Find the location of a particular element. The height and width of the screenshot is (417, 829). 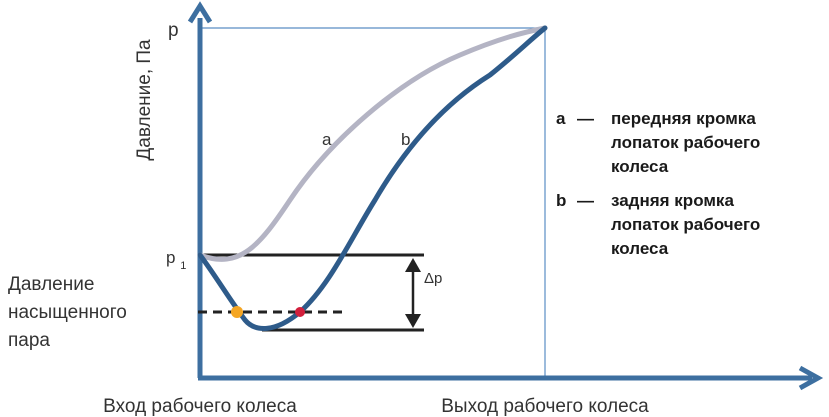

curve-a-label: a is located at coordinates (327, 139).